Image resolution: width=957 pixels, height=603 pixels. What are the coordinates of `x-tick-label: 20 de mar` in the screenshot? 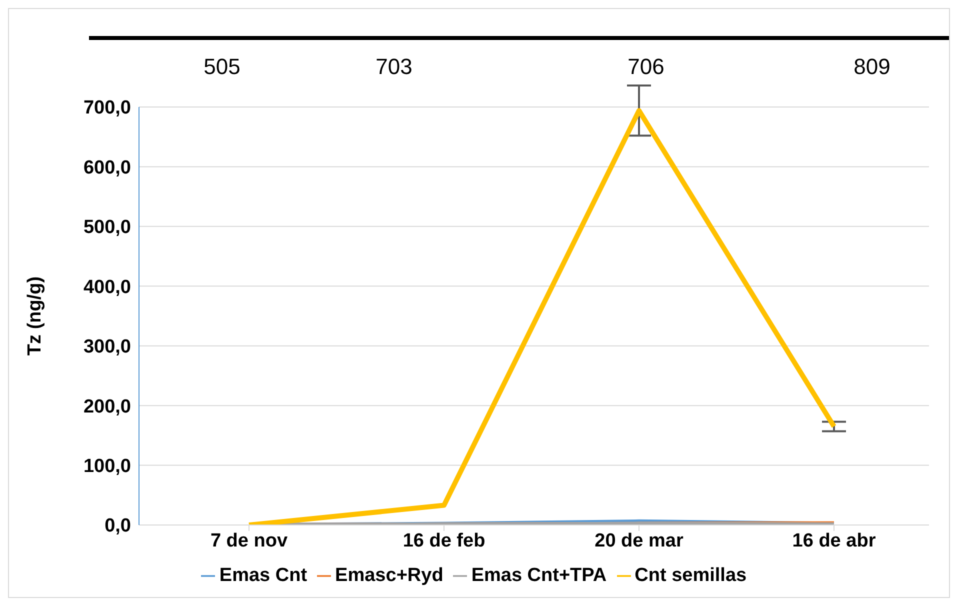 It's located at (639, 541).